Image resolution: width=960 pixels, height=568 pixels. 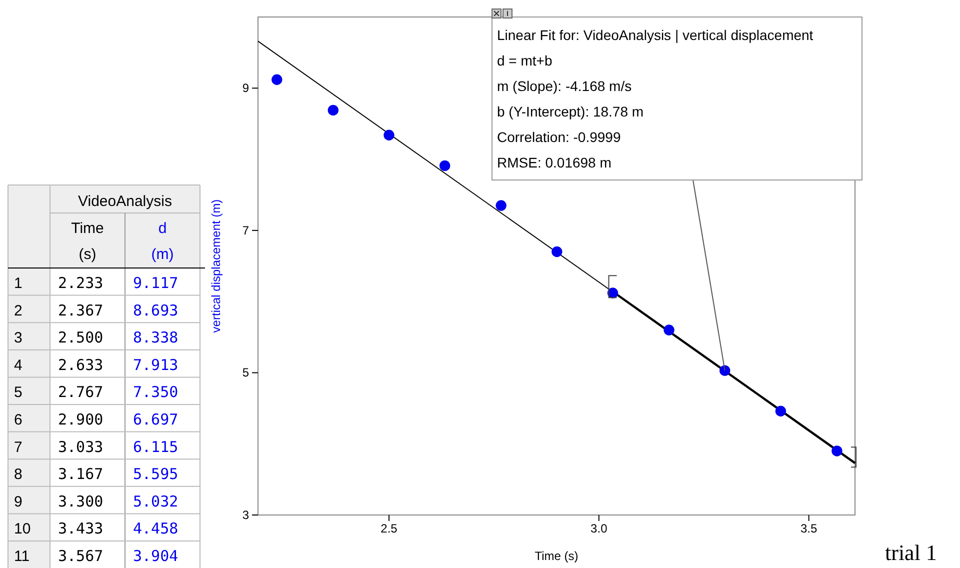 What do you see at coordinates (216, 266) in the screenshot?
I see `y-axis-title: vertical displacement (m)` at bounding box center [216, 266].